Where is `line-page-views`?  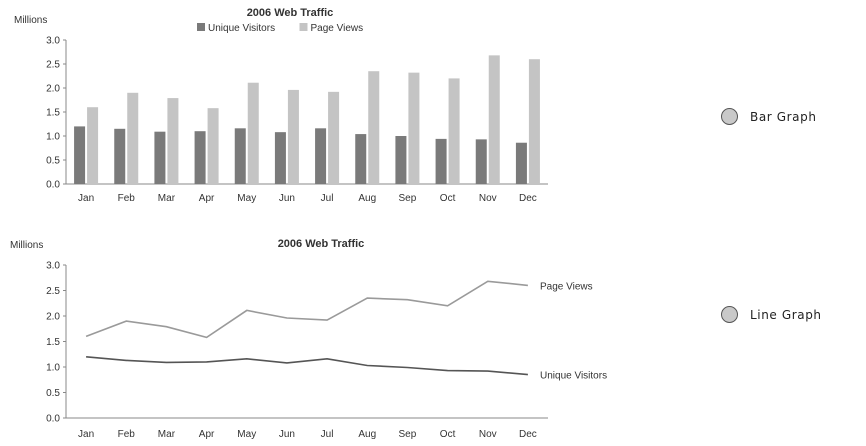 line-page-views is located at coordinates (306, 309).